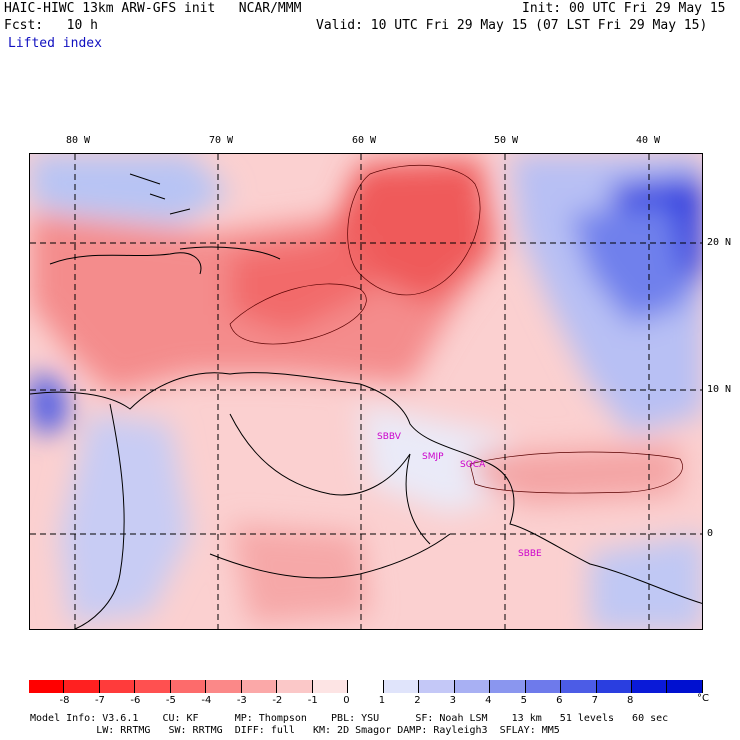 Image resolution: width=740 pixels, height=740 pixels. What do you see at coordinates (630, 700) in the screenshot?
I see `colorbar-tick-label: 8` at bounding box center [630, 700].